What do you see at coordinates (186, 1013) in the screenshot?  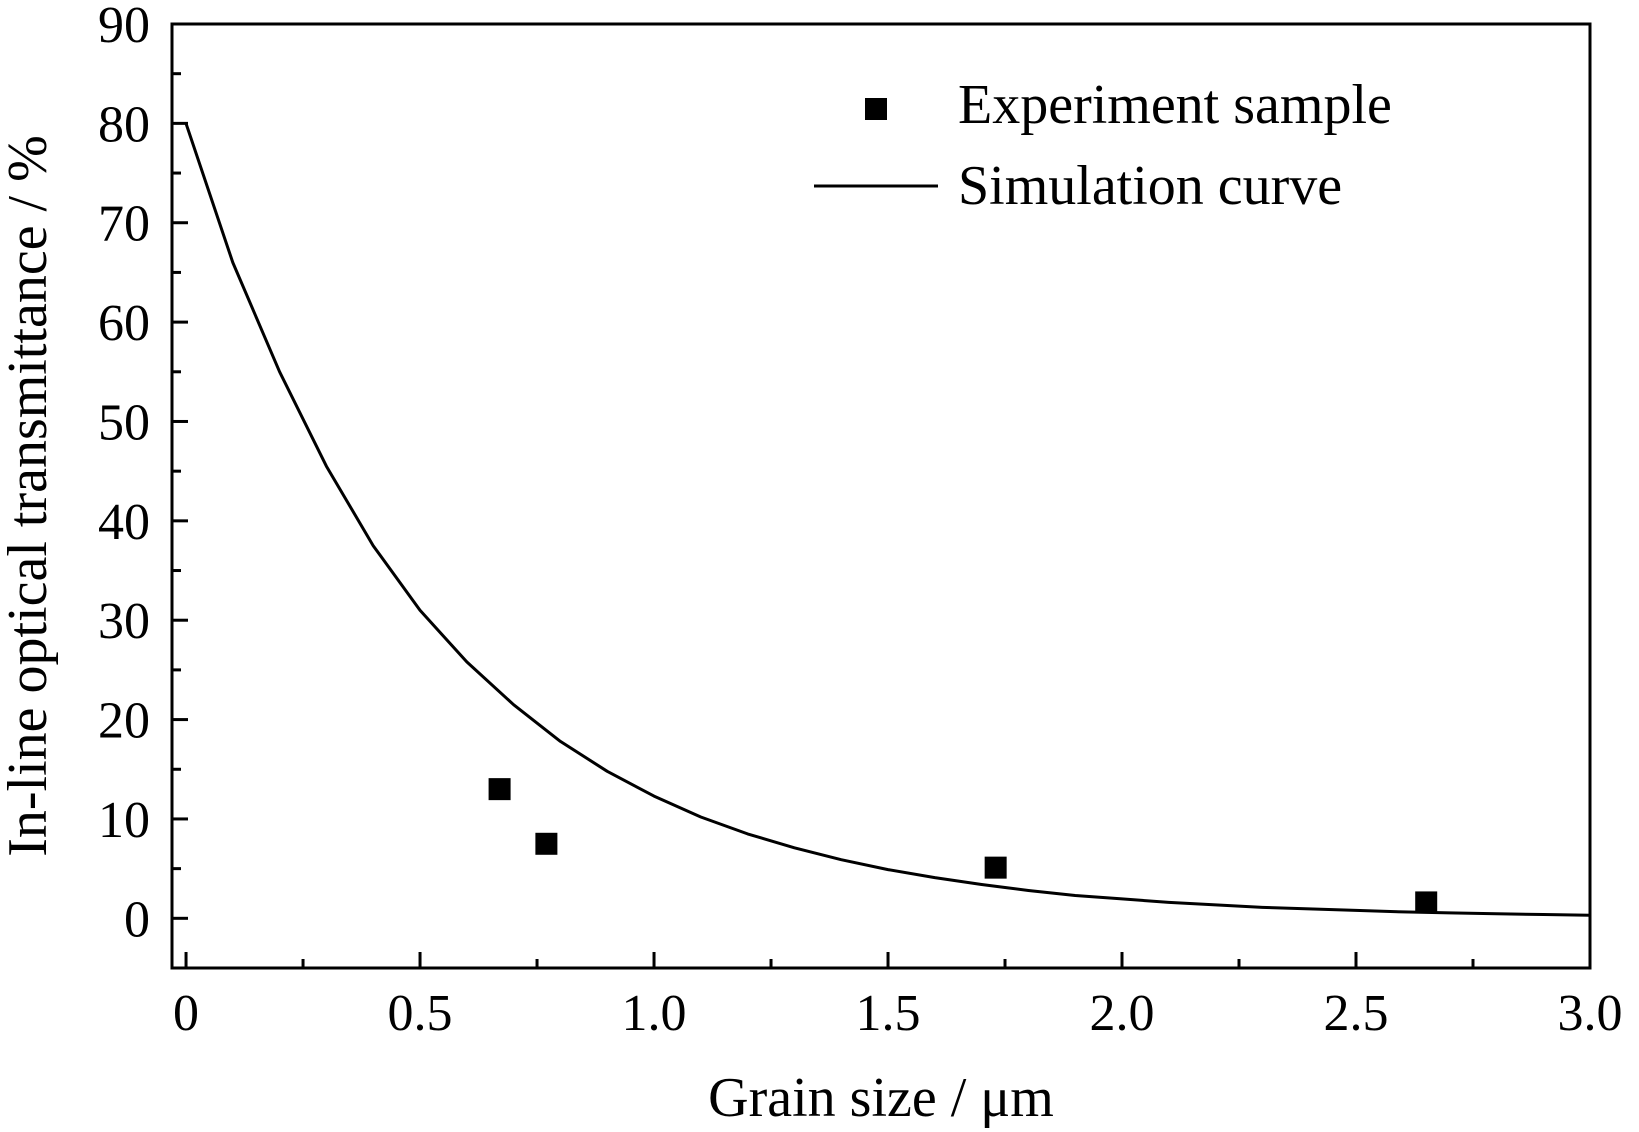 I see `x-tick-label: 0` at bounding box center [186, 1013].